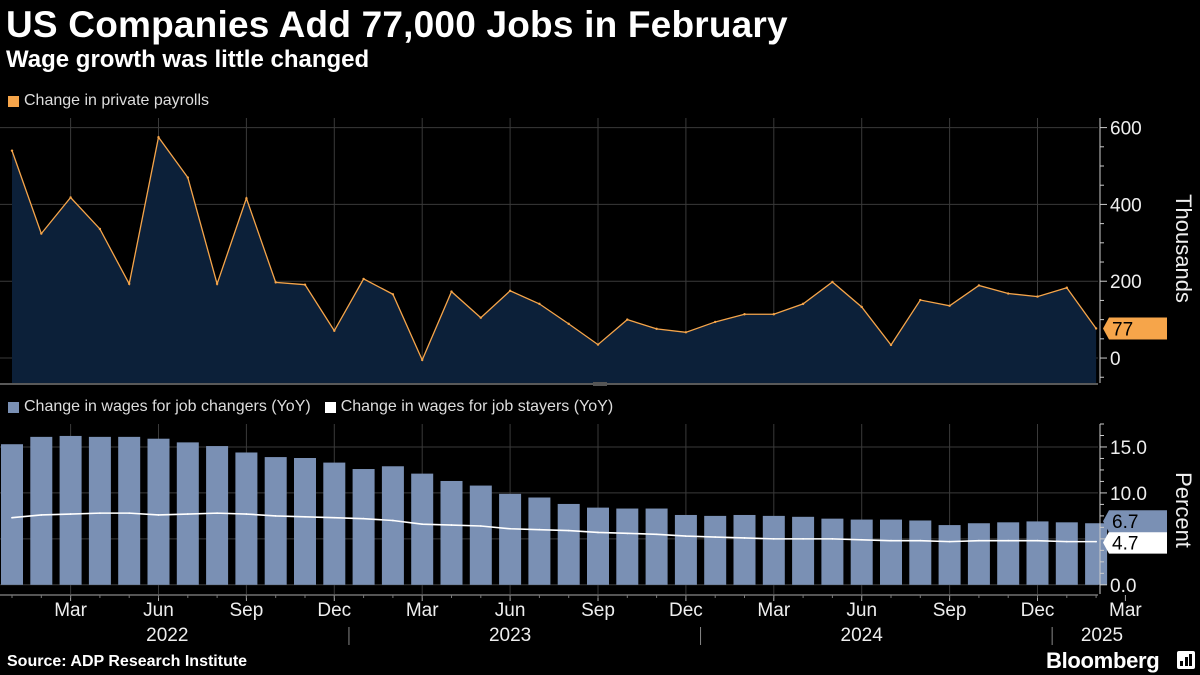 Image resolution: width=1200 pixels, height=675 pixels. Describe the element at coordinates (1038, 610) in the screenshot. I see `x-tick-label: Dec` at that location.